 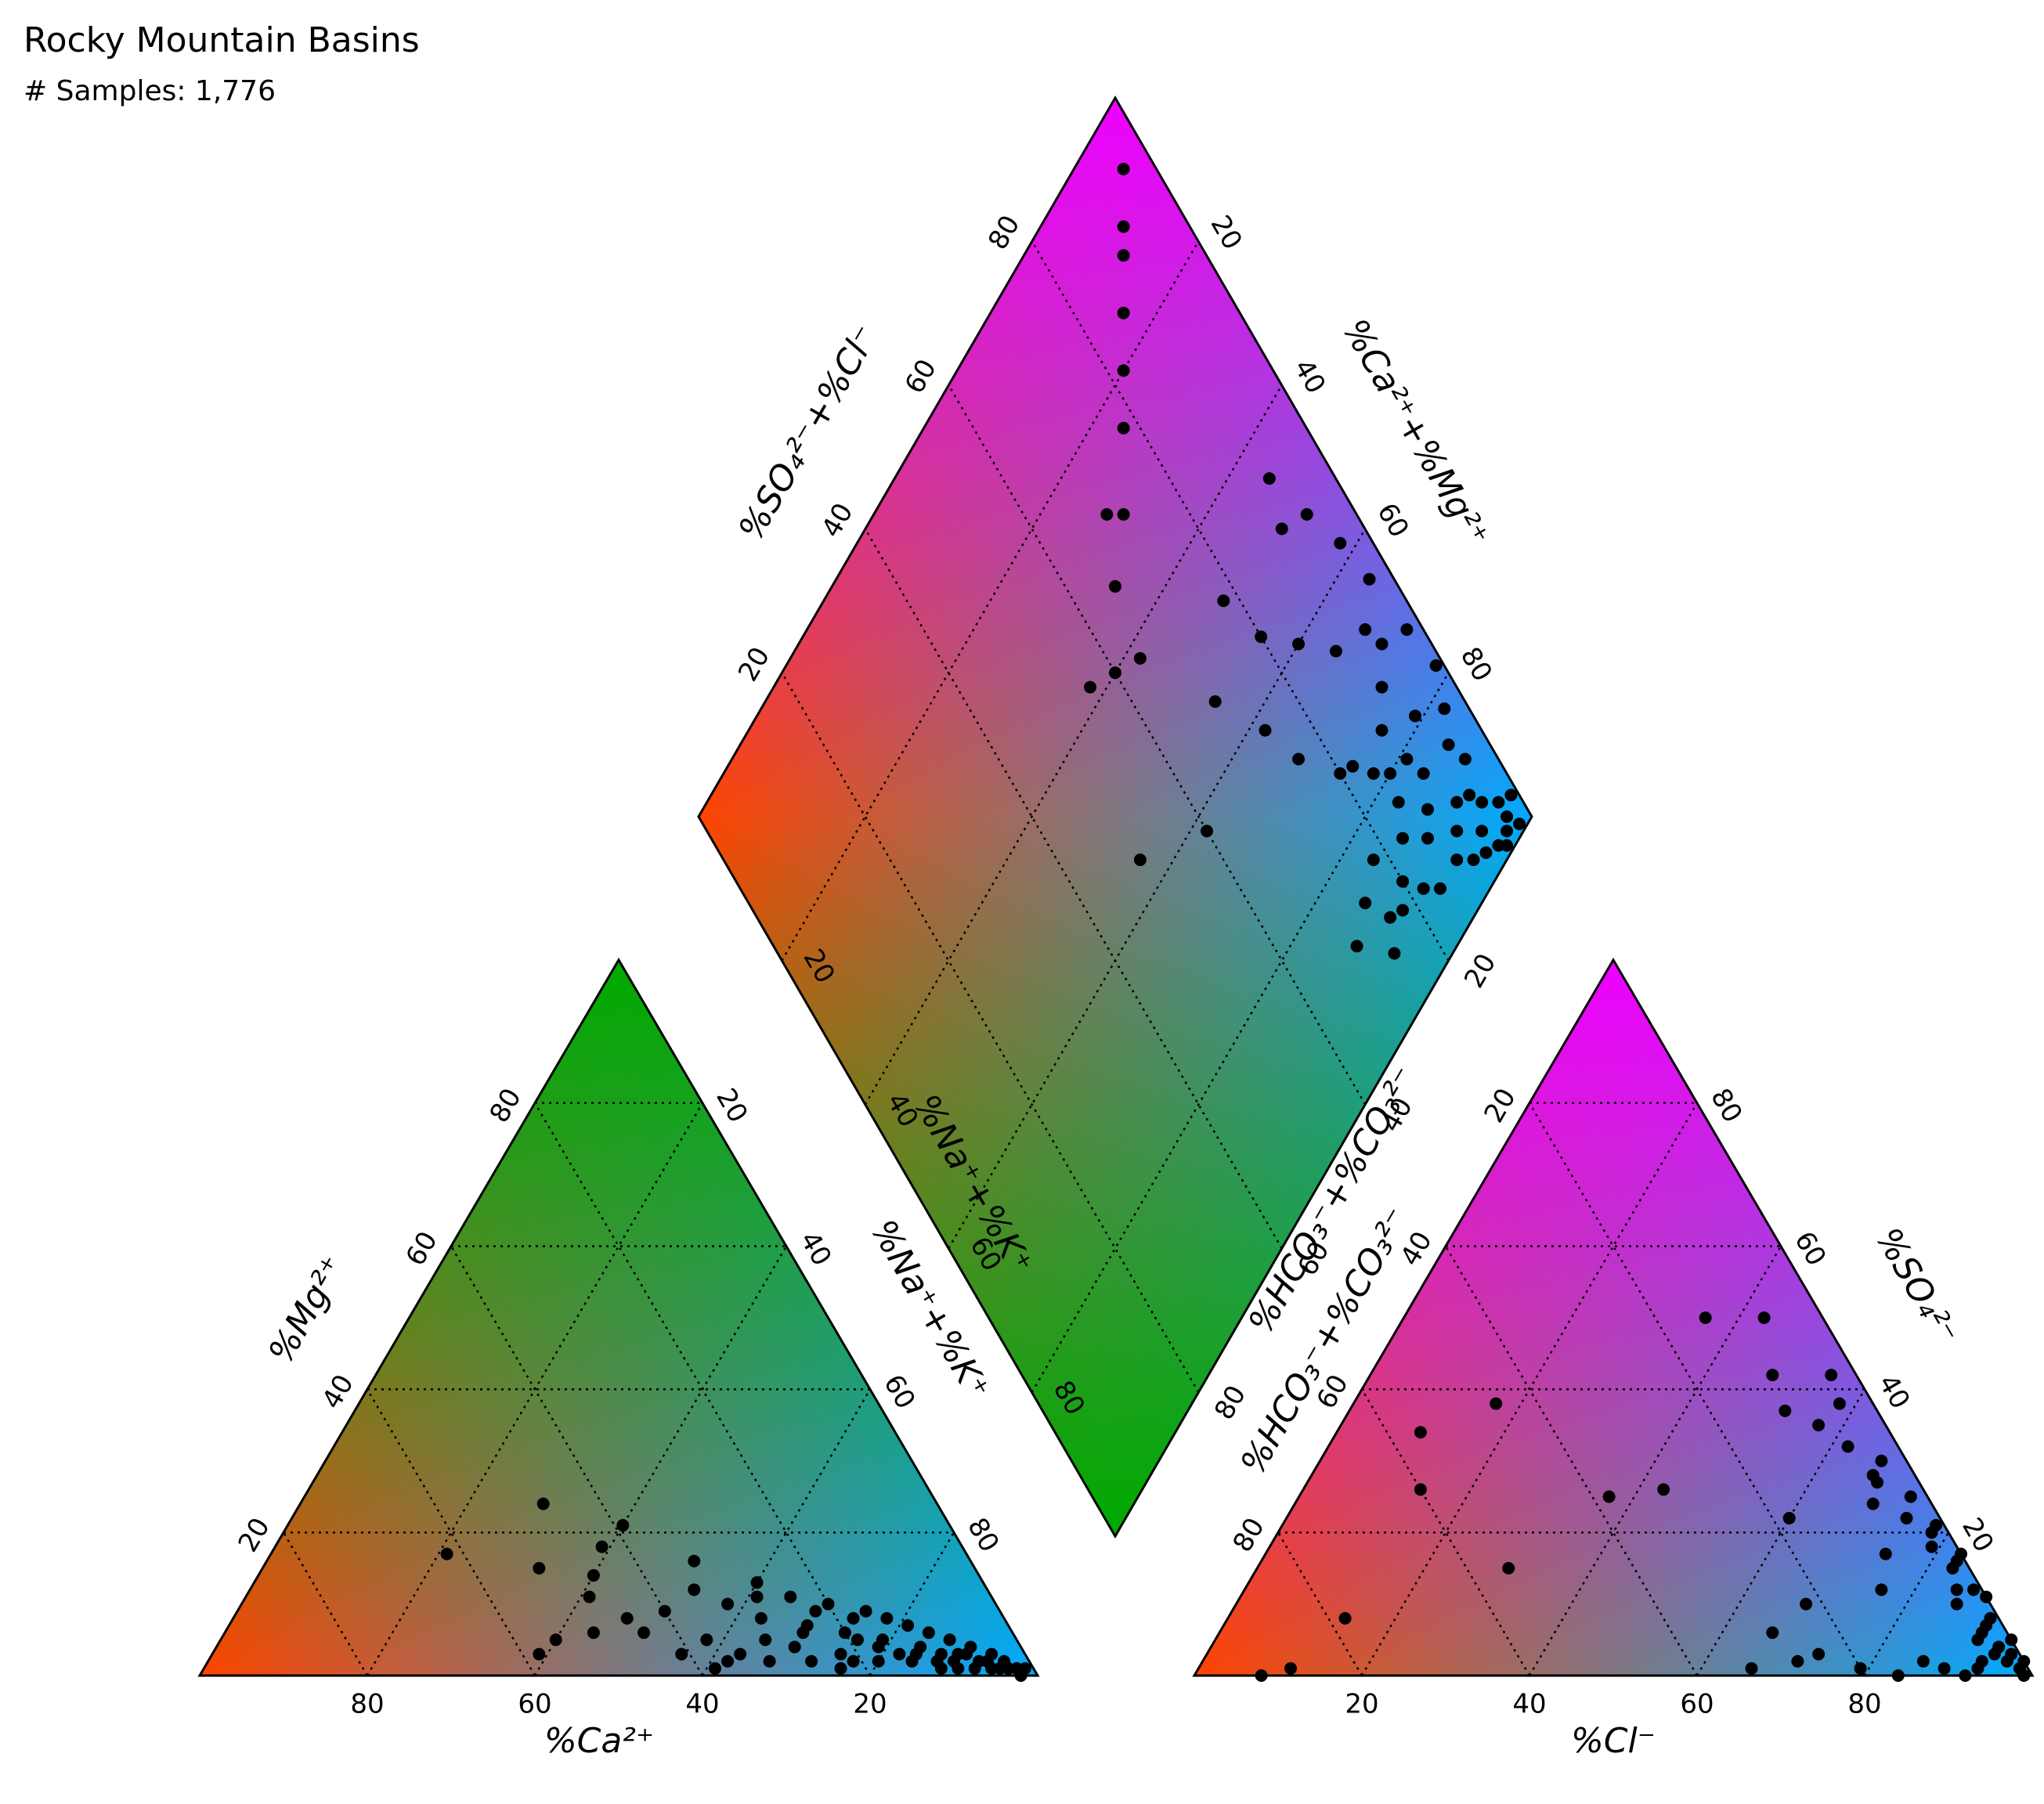 I want to click on anion-tick-so4-60: 60, so click(x=1810, y=1248).